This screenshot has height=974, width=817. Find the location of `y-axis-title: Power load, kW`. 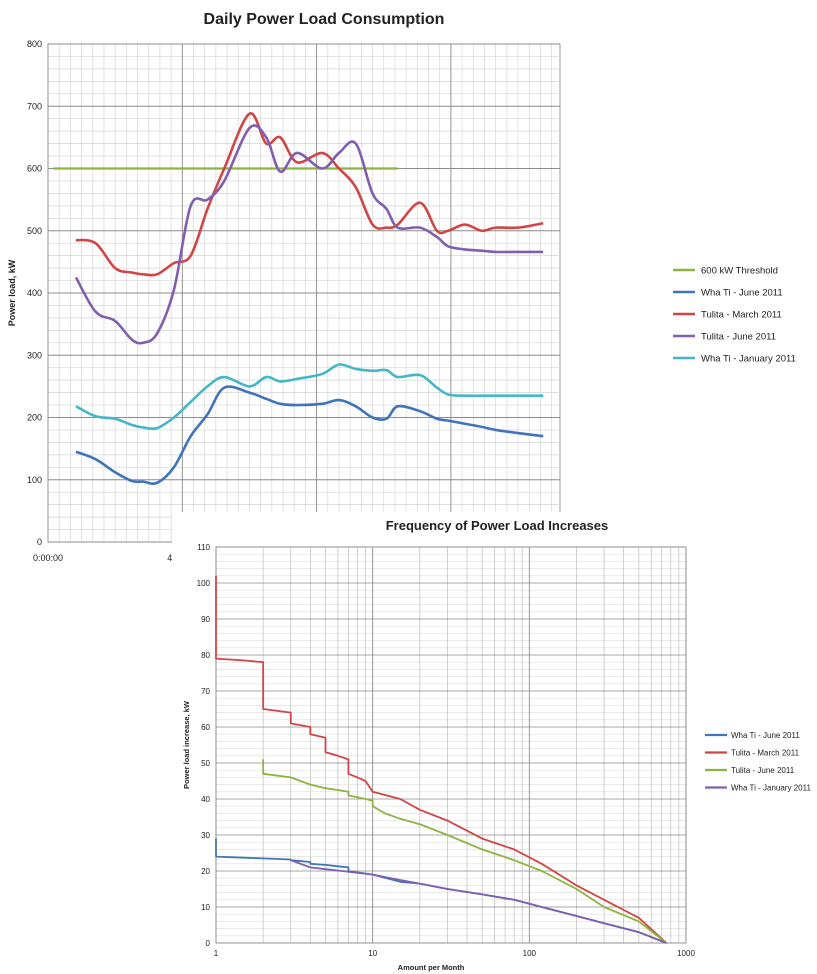

y-axis-title: Power load, kW is located at coordinates (12, 292).